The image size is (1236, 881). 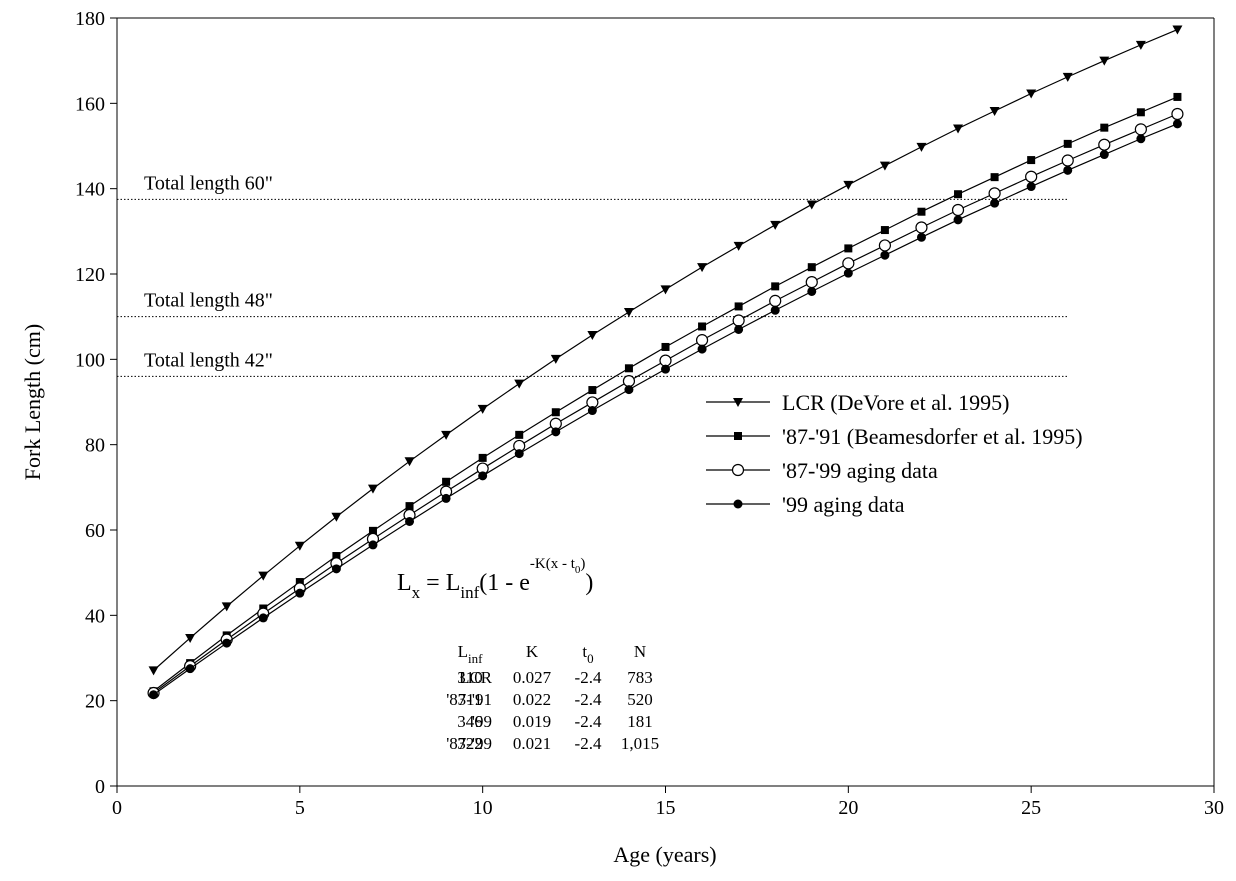 I want to click on x-tick-label: 5, so click(x=300, y=808).